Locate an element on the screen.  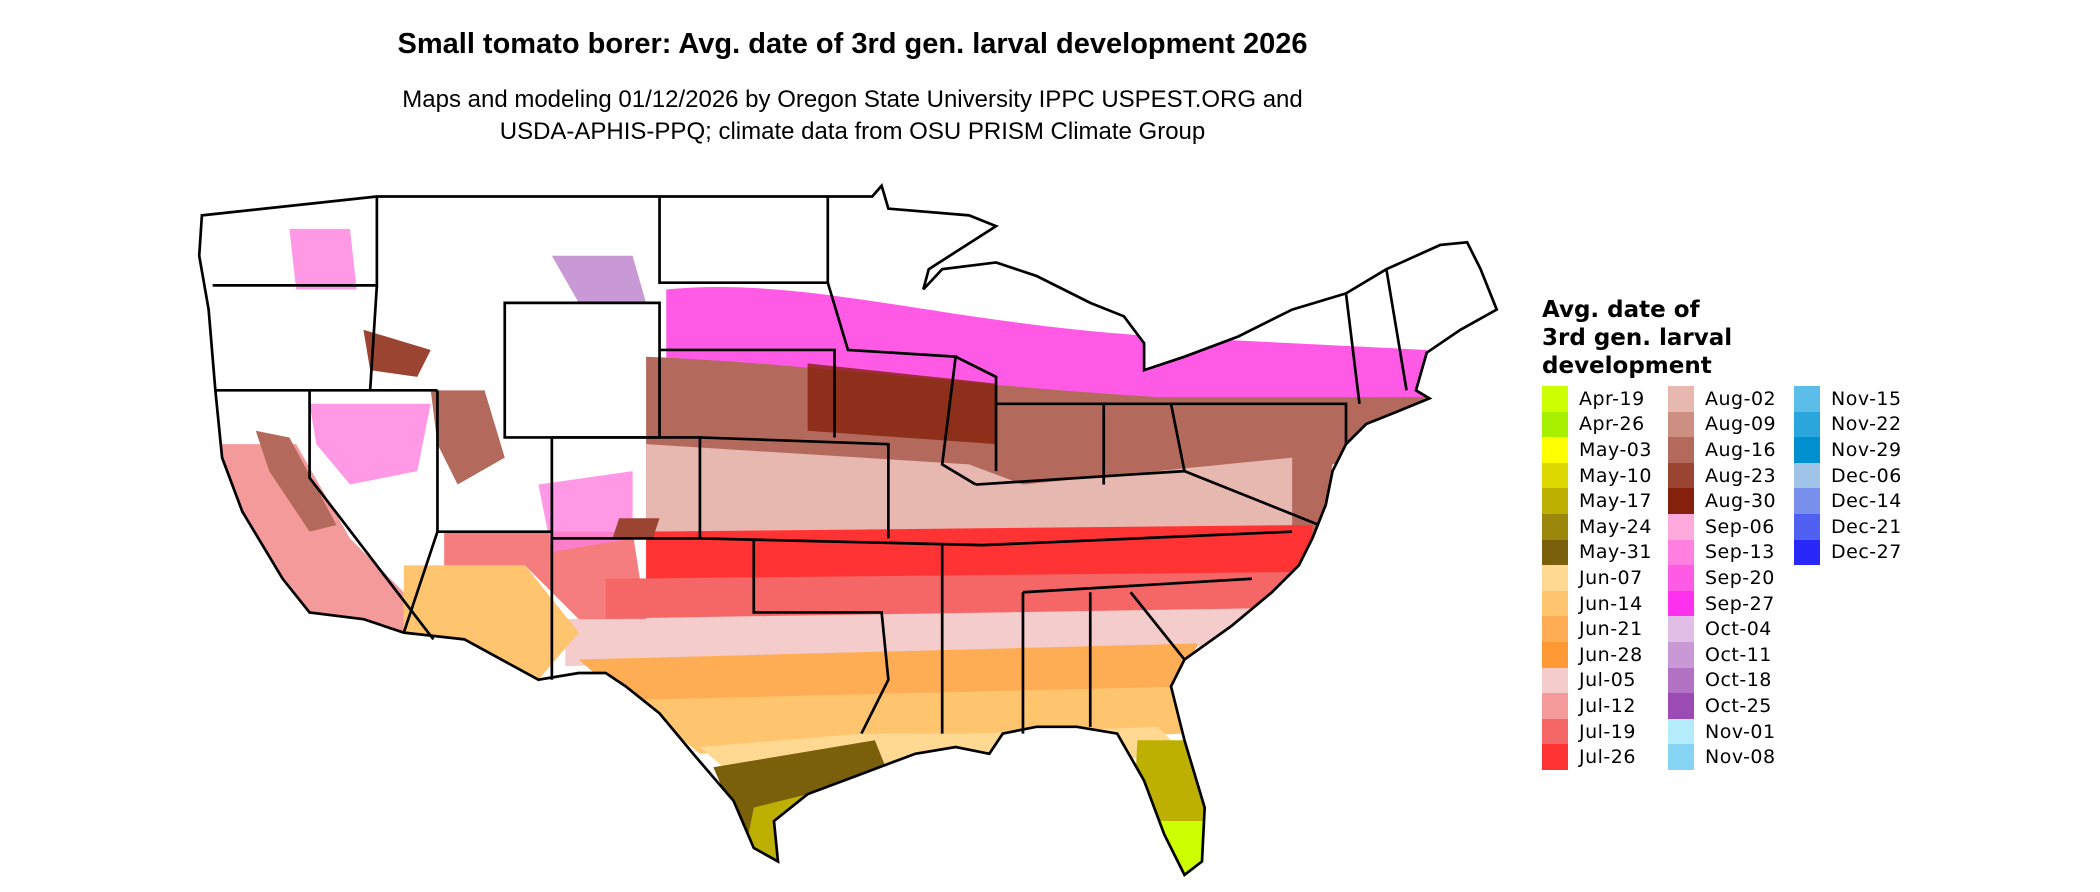
legend-item: Jul-26 is located at coordinates (1597, 757).